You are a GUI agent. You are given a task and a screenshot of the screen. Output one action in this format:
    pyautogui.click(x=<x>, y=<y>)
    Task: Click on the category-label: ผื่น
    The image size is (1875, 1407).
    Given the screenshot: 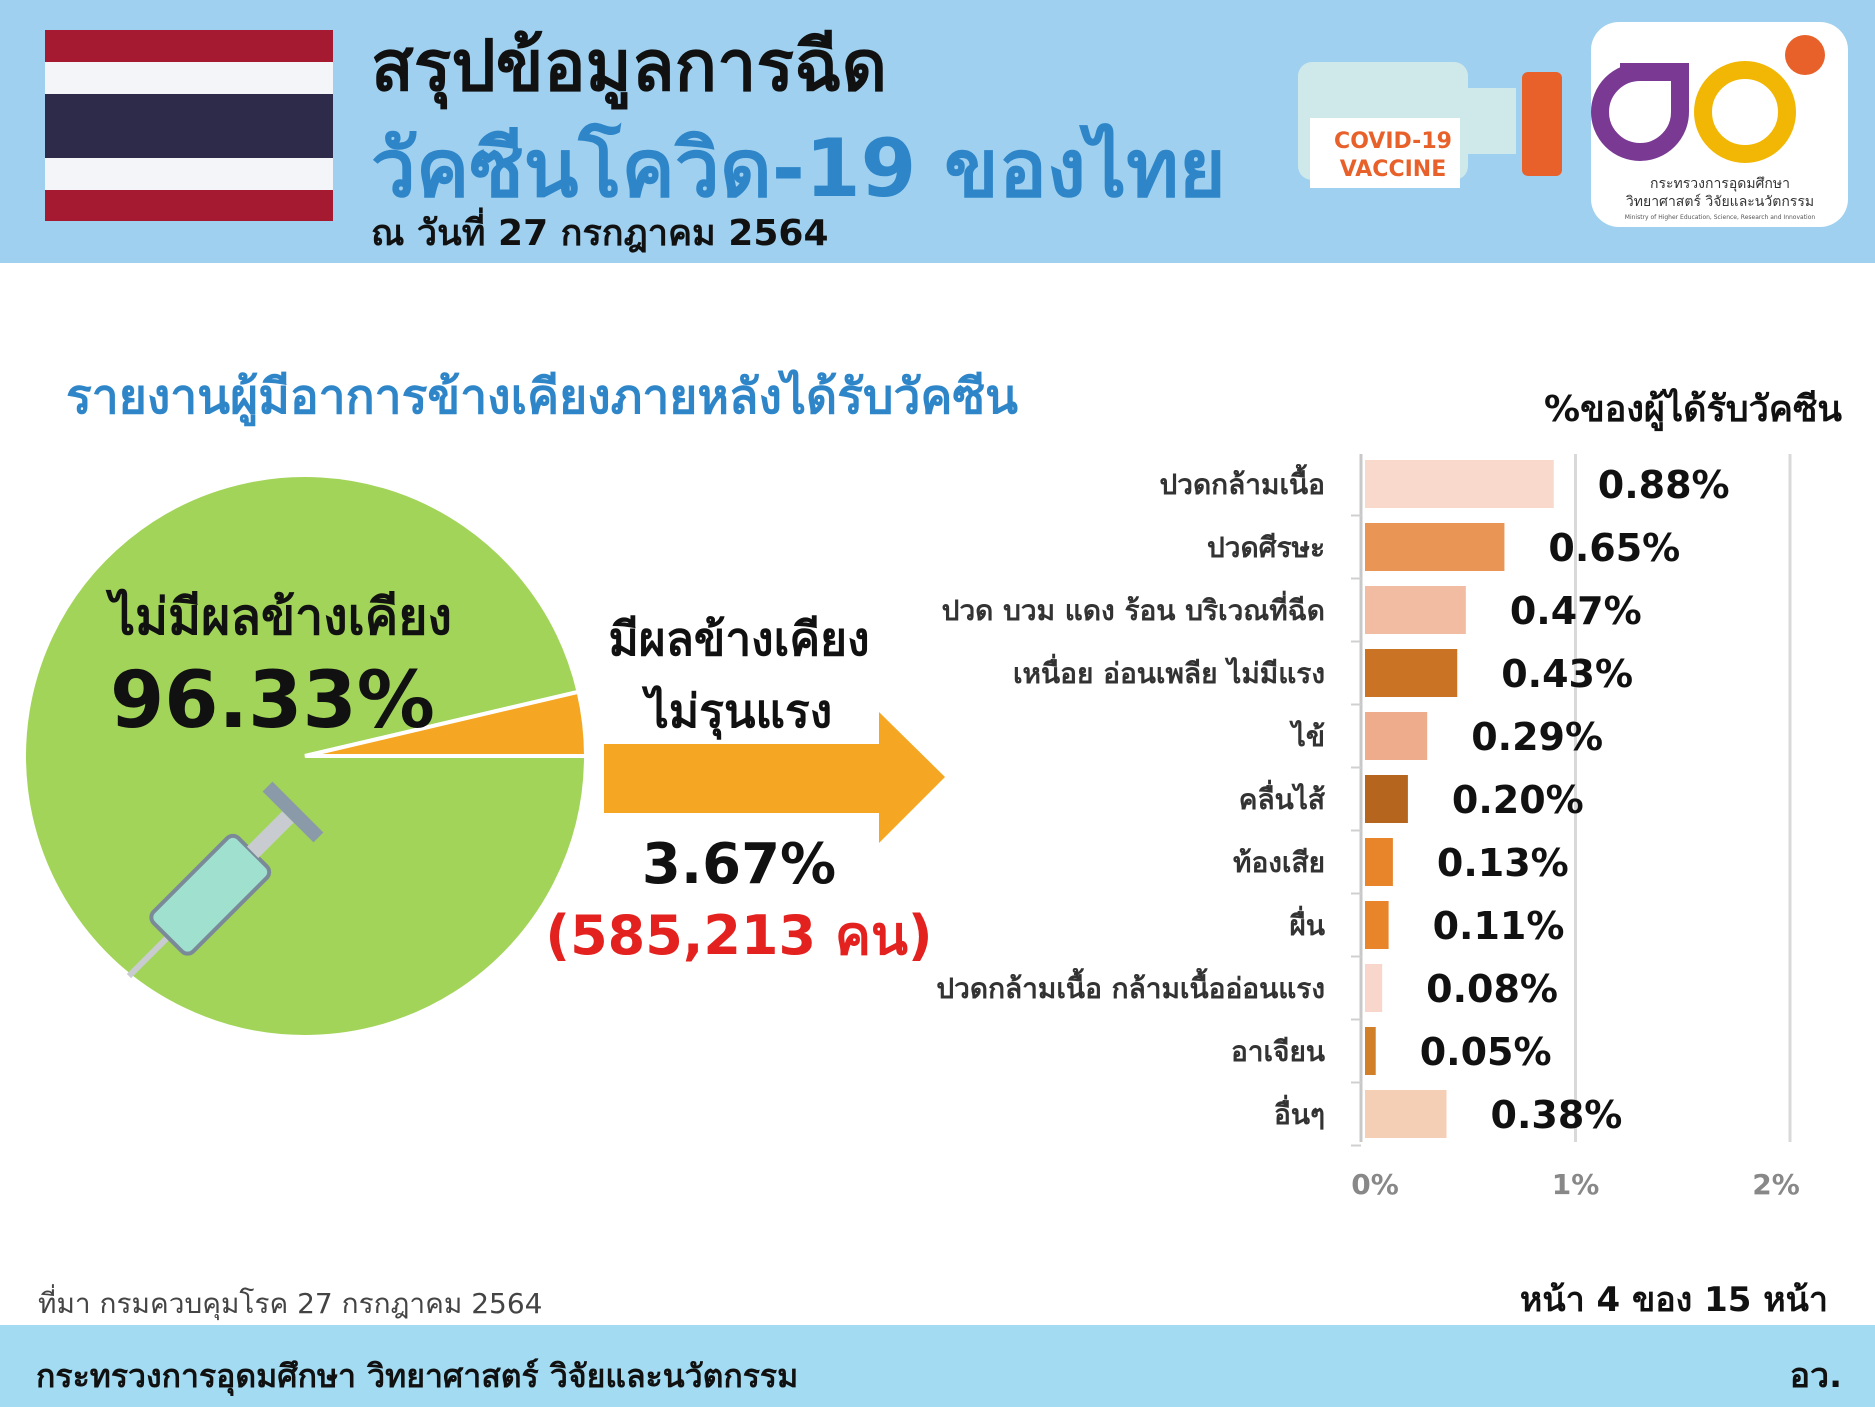 What is the action you would take?
    pyautogui.click(x=1307, y=923)
    